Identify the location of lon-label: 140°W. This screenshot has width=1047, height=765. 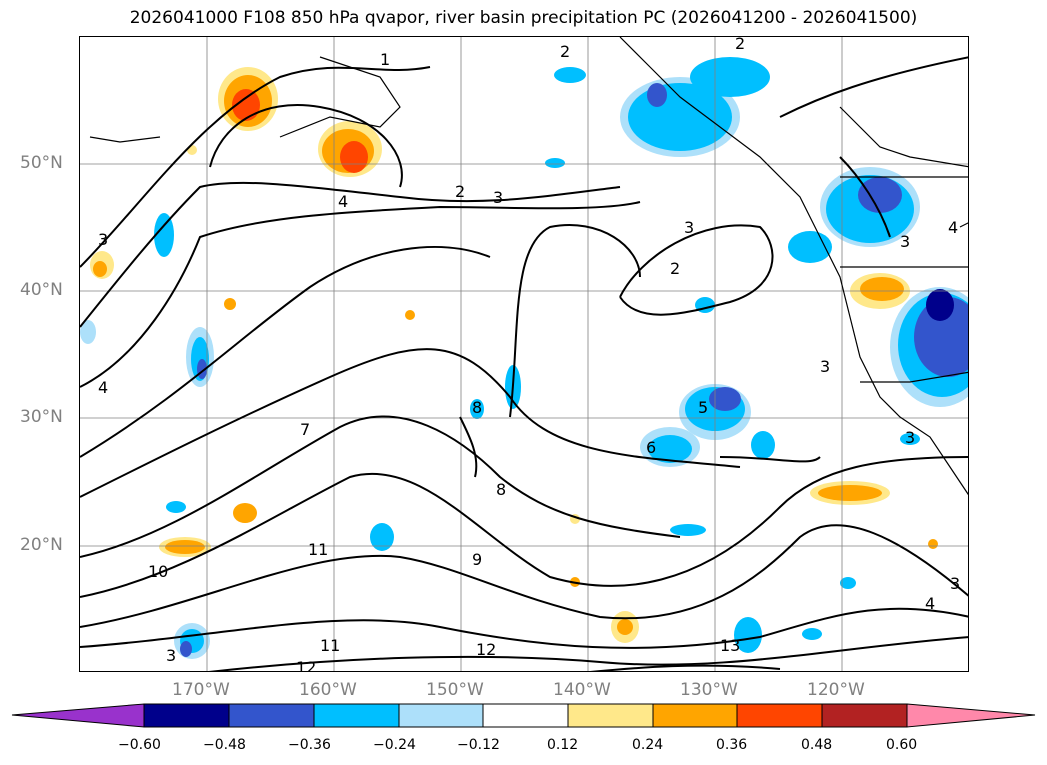
(582, 690).